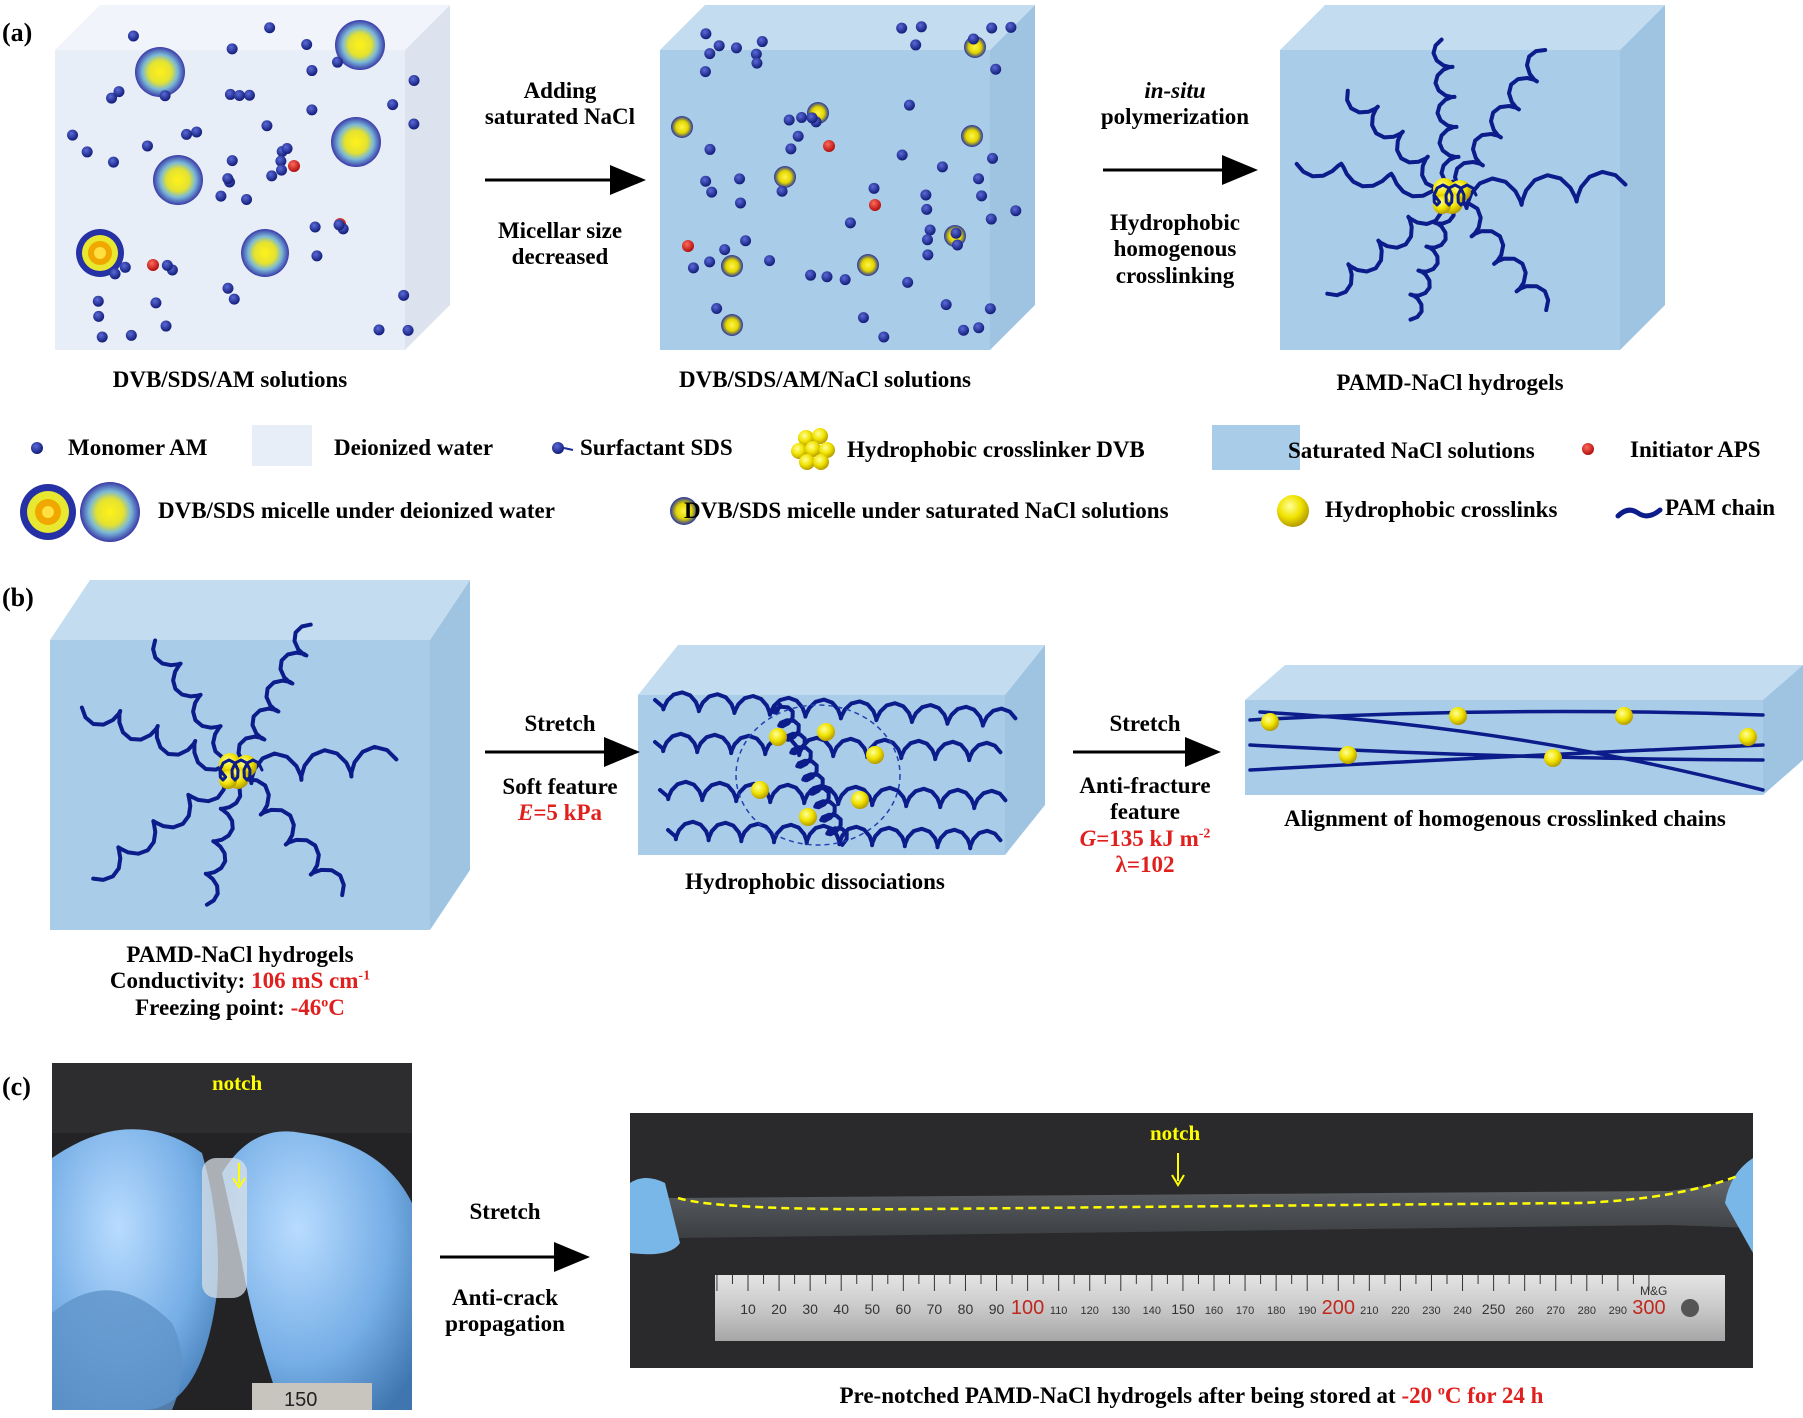 The width and height of the screenshot is (1803, 1418). Describe the element at coordinates (841, 483) in the screenshot. I see `legend-graphics` at that location.